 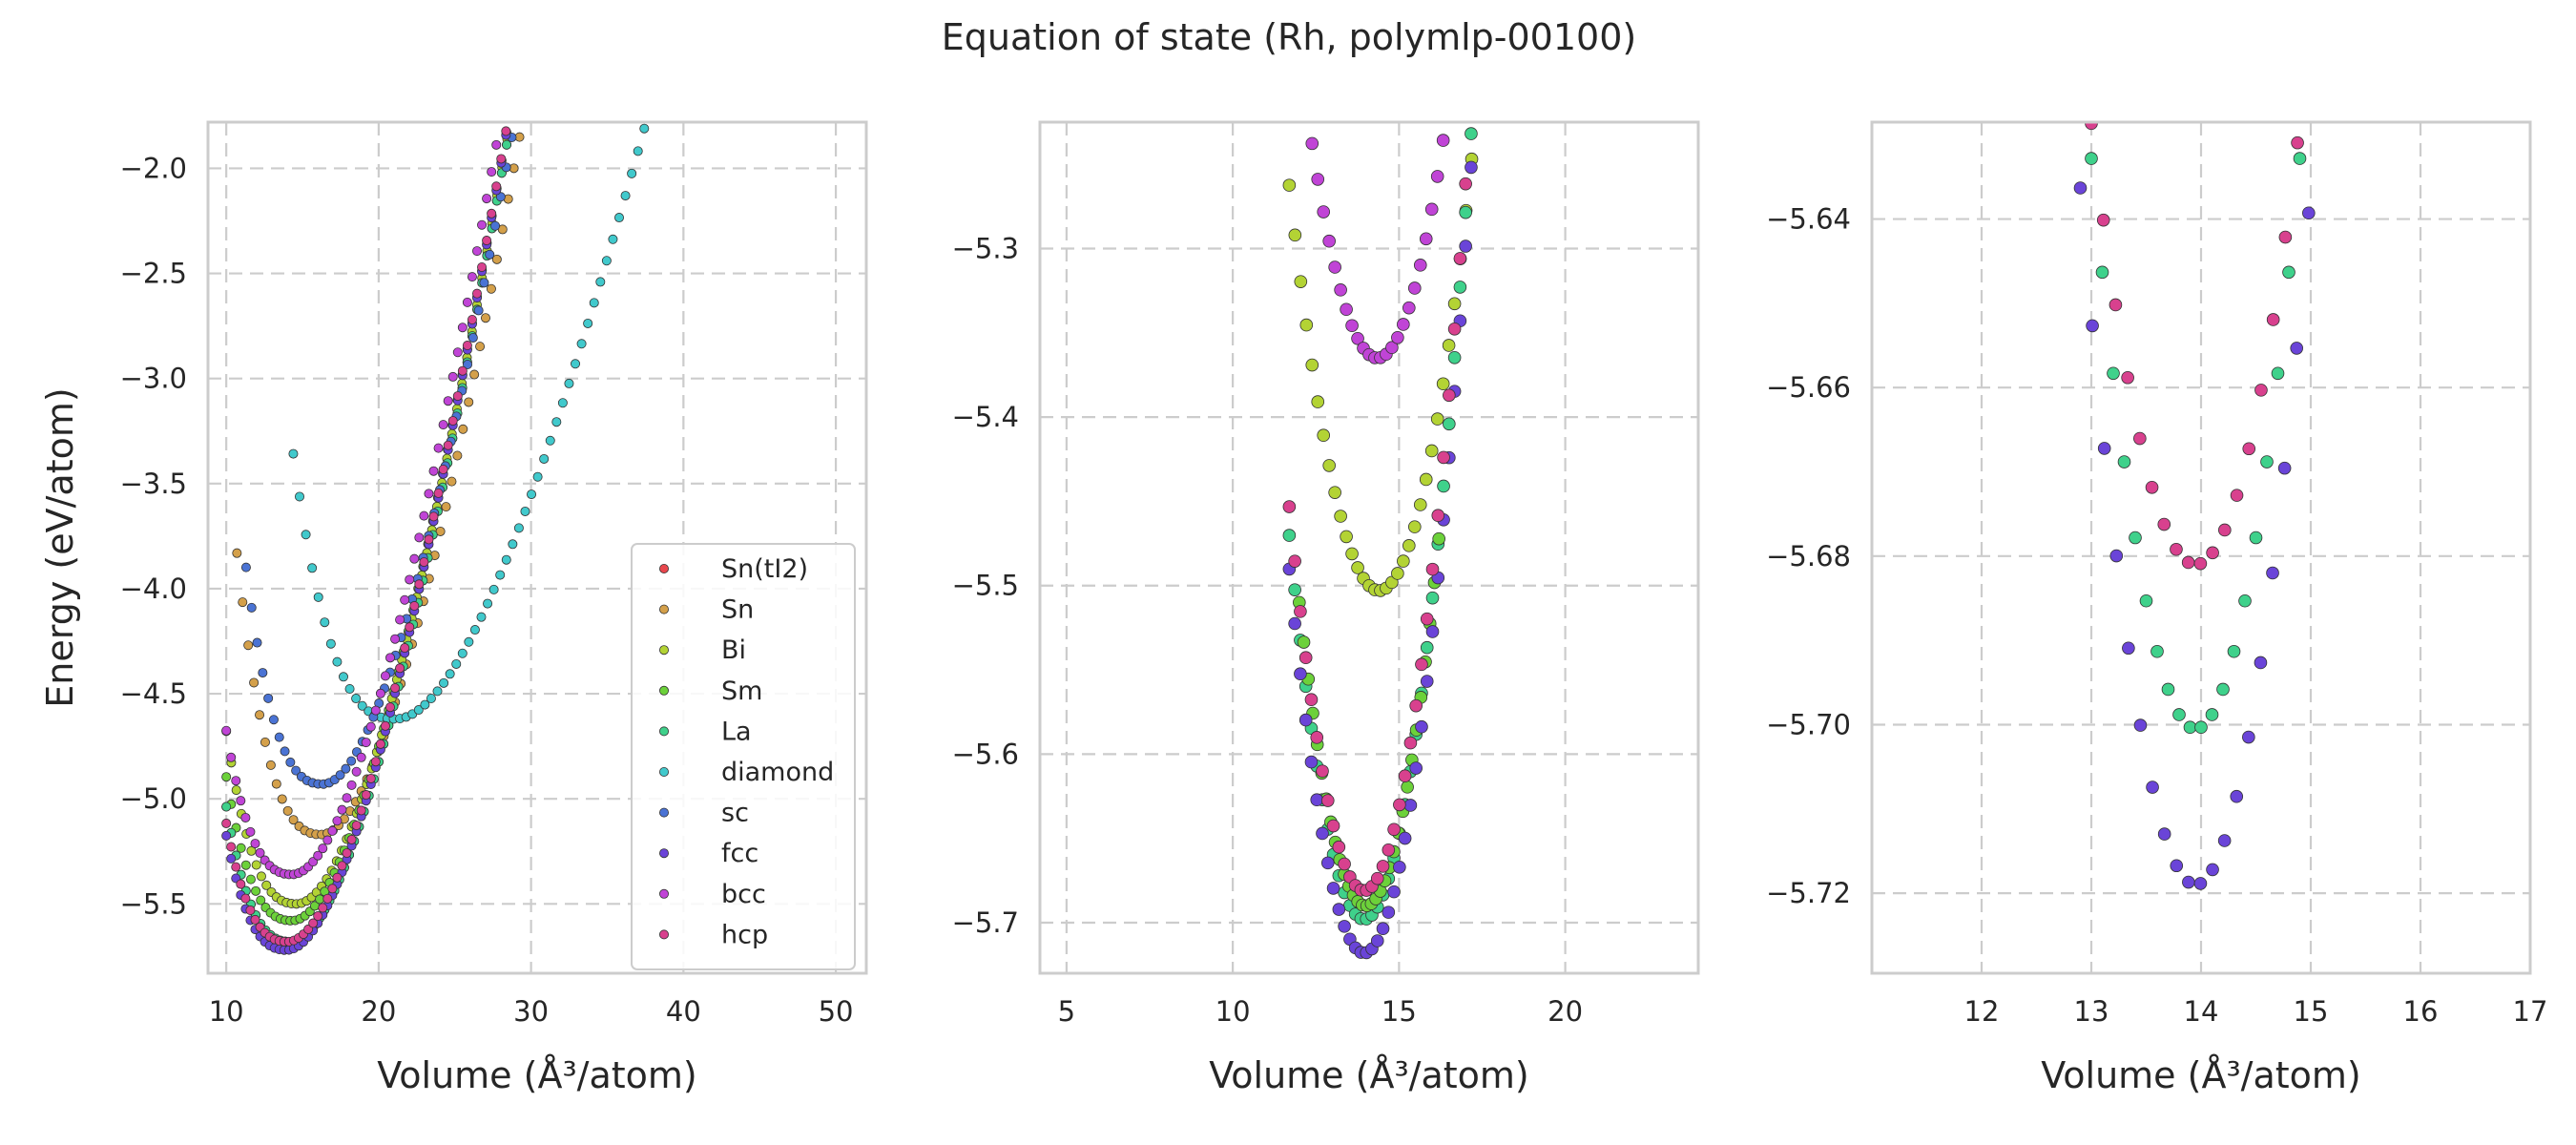 I want to click on y-tick-label: −5.3, so click(x=985, y=248).